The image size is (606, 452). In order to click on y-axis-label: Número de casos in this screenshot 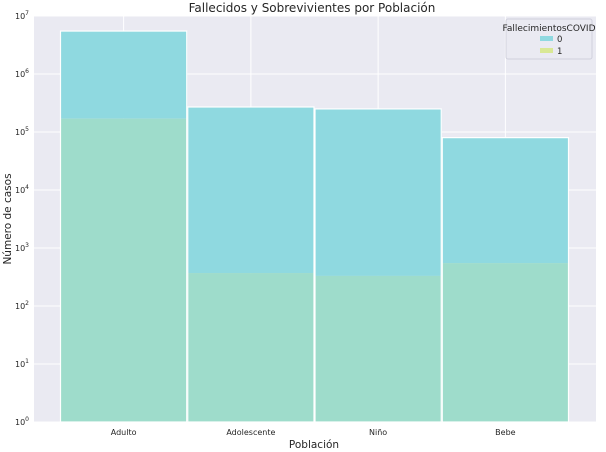, I will do `click(8, 218)`.